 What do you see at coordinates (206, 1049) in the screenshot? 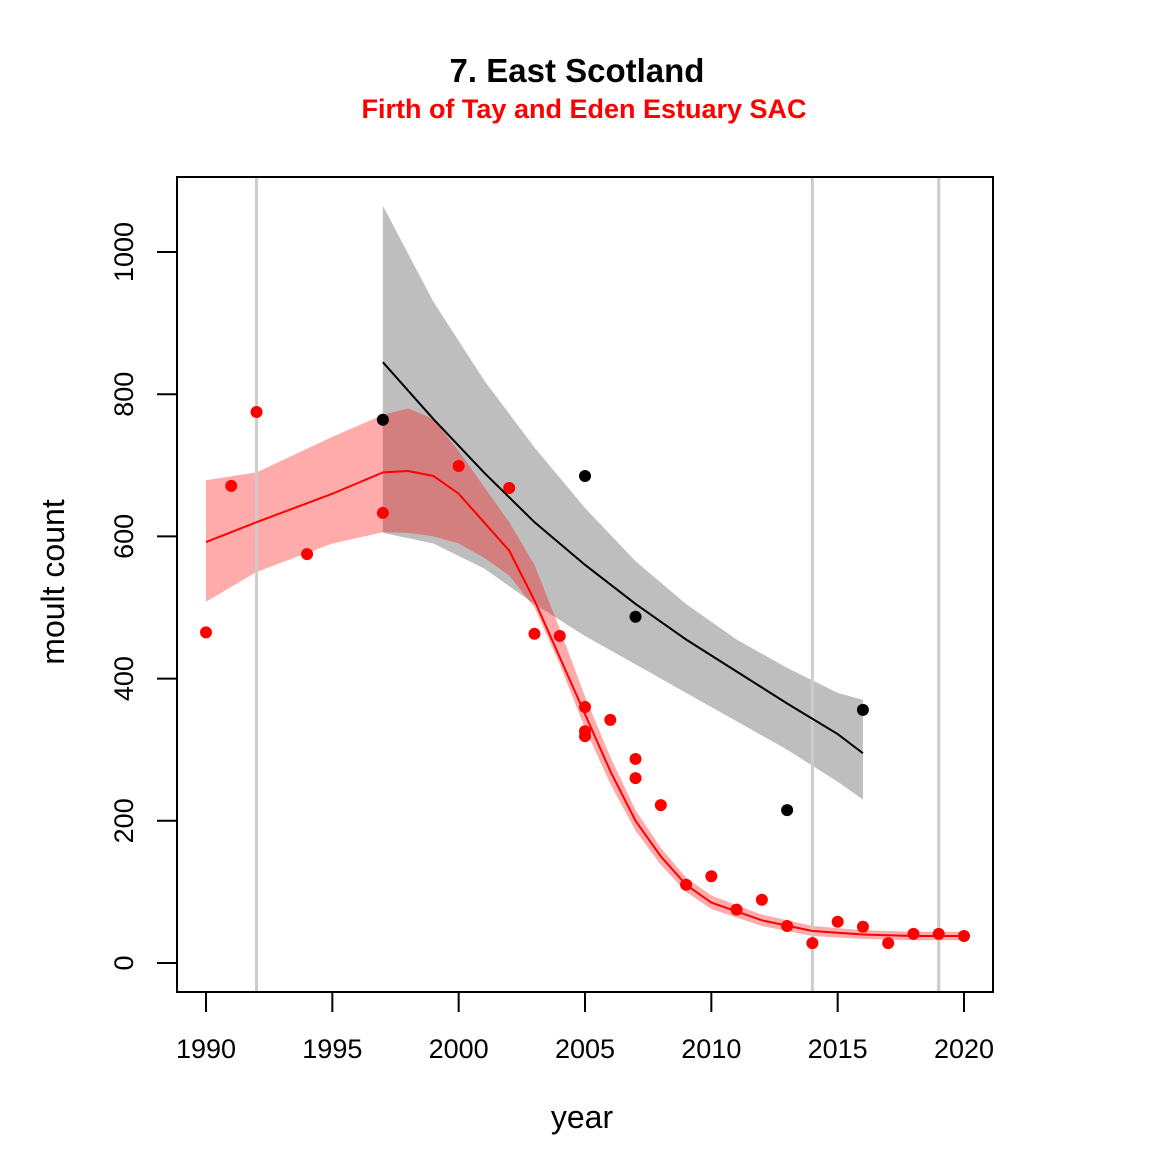
I see `x-tick-label: 1990` at bounding box center [206, 1049].